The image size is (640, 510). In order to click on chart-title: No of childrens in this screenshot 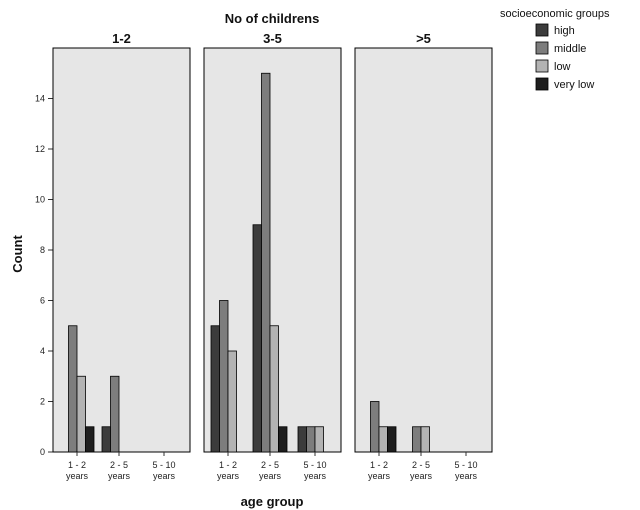, I will do `click(272, 18)`.